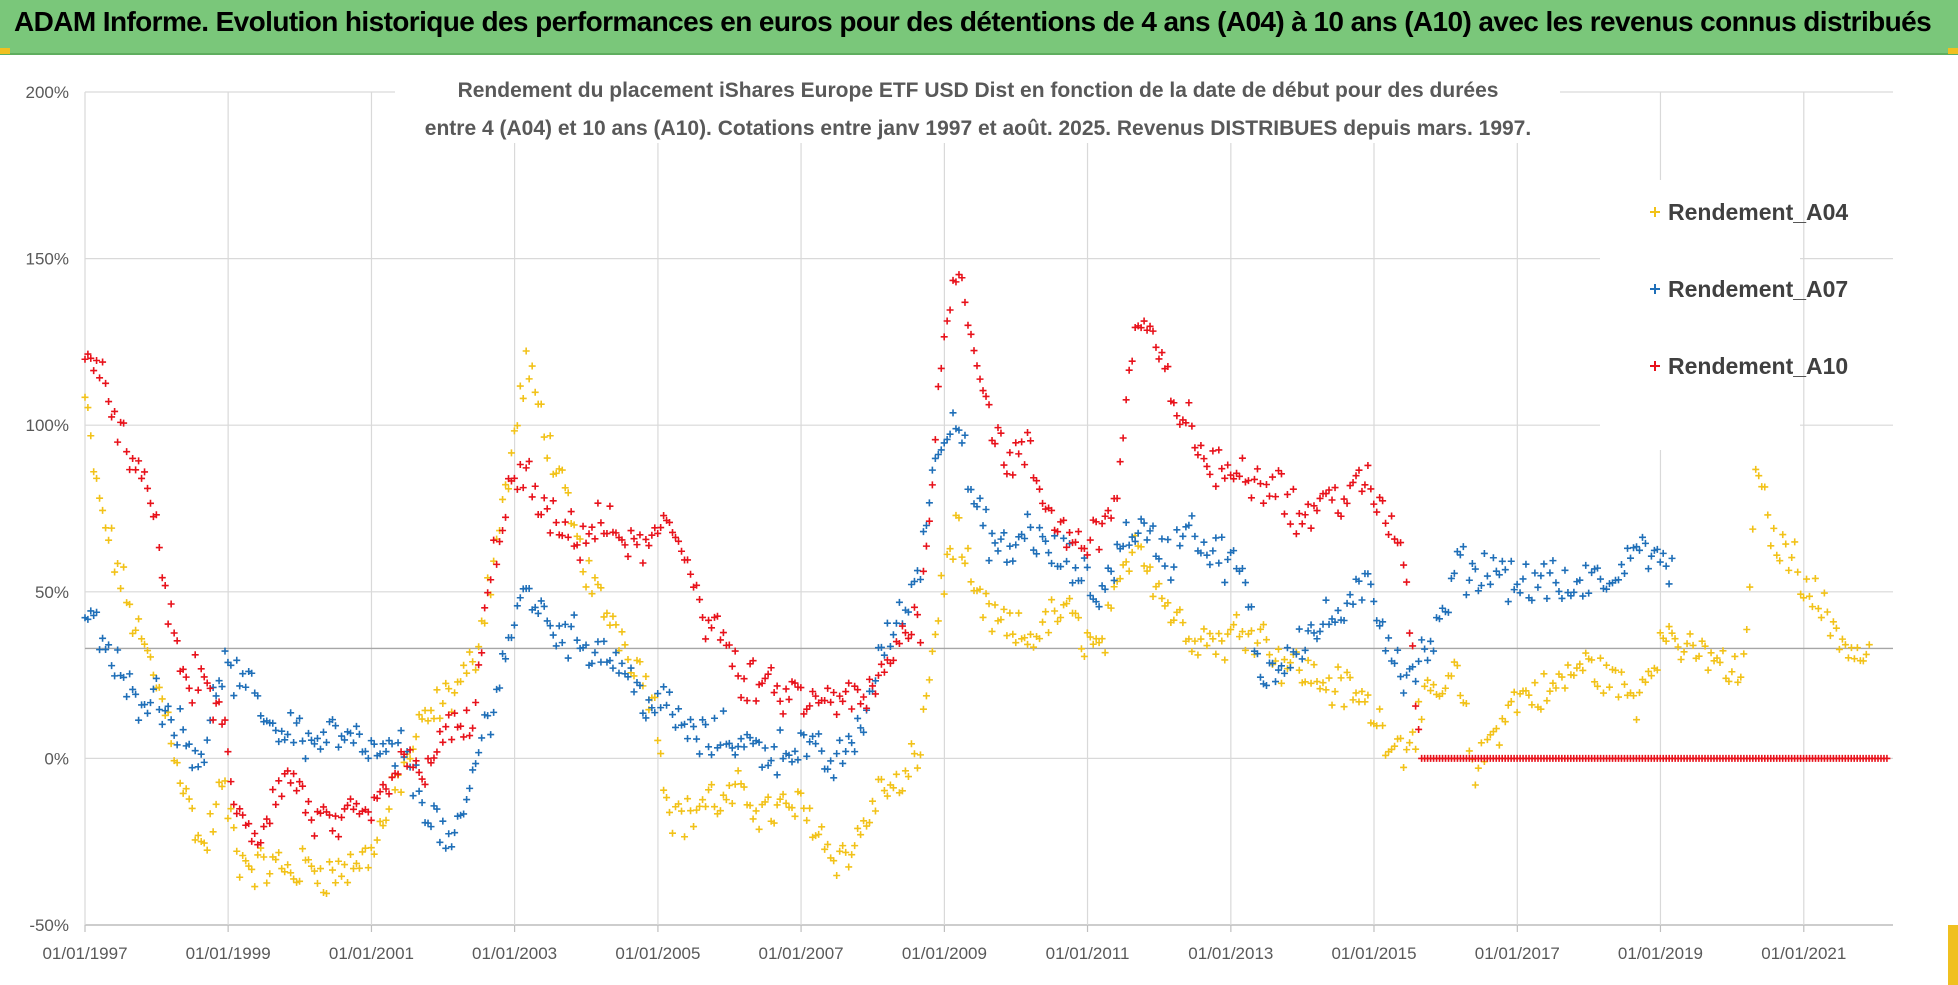  I want to click on x-tick-label: 01/01/2001, so click(371, 953).